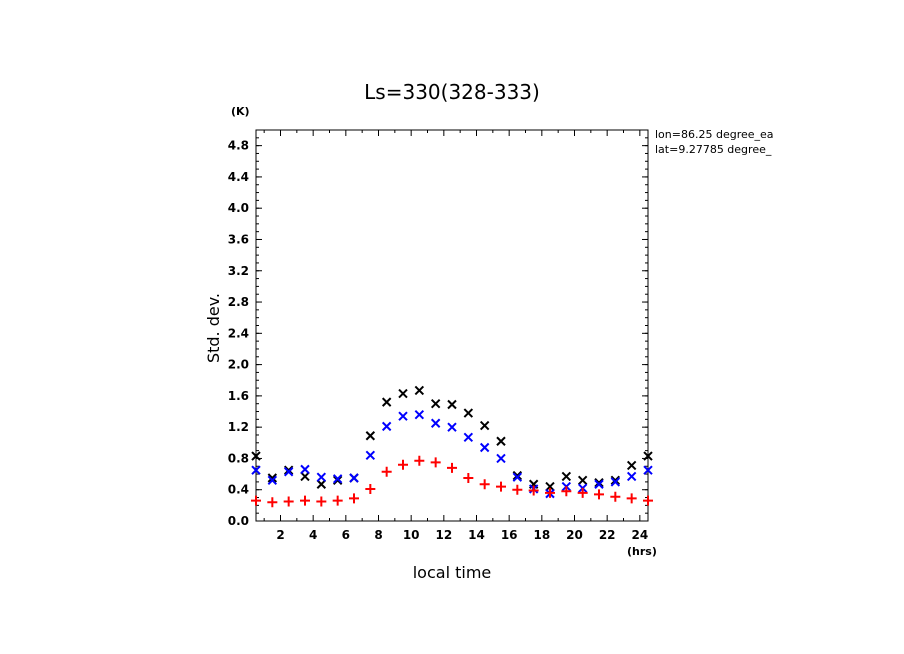  Describe the element at coordinates (238, 521) in the screenshot. I see `y-tick-label: 0.0` at that location.